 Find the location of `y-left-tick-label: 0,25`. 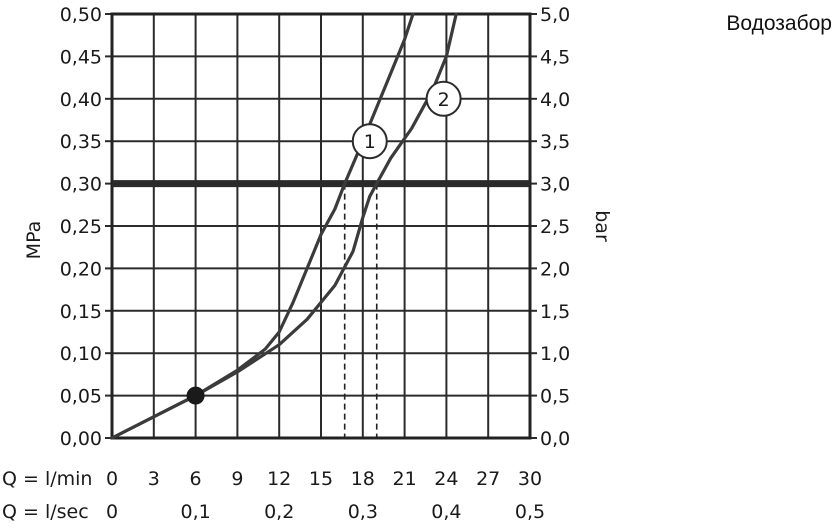

y-left-tick-label: 0,25 is located at coordinates (81, 227).